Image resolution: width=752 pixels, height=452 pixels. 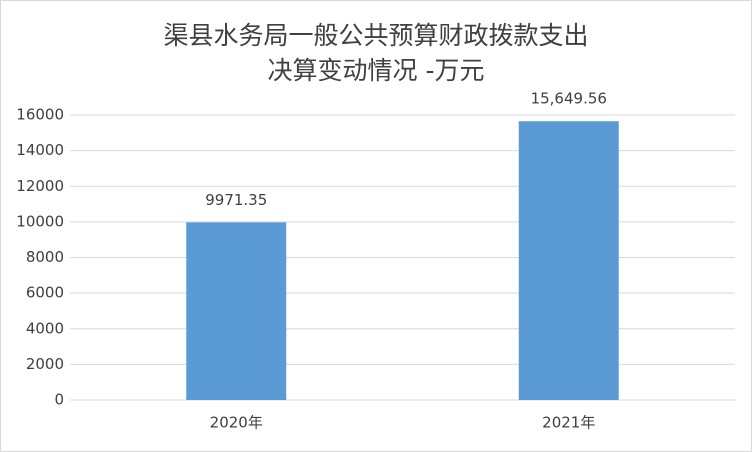 I want to click on y-tick-label: 4000, so click(x=45, y=328).